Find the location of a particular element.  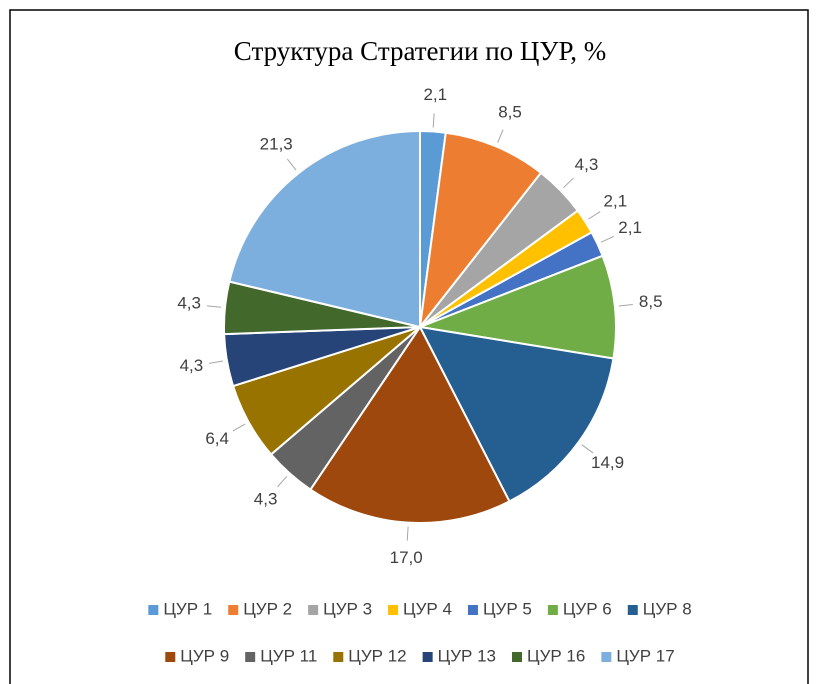

data-label: 17,0 is located at coordinates (406, 557).